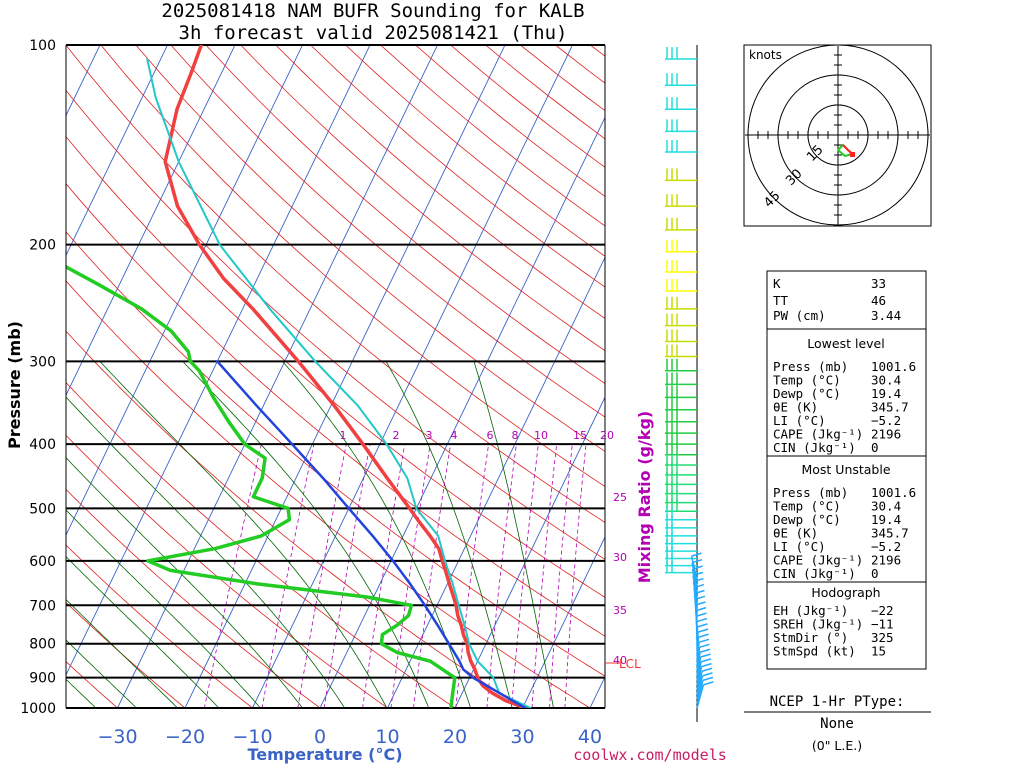 This screenshot has height=768, width=1024. What do you see at coordinates (799, 546) in the screenshot?
I see `most-unstable-row-label: LI (°C)` at bounding box center [799, 546].